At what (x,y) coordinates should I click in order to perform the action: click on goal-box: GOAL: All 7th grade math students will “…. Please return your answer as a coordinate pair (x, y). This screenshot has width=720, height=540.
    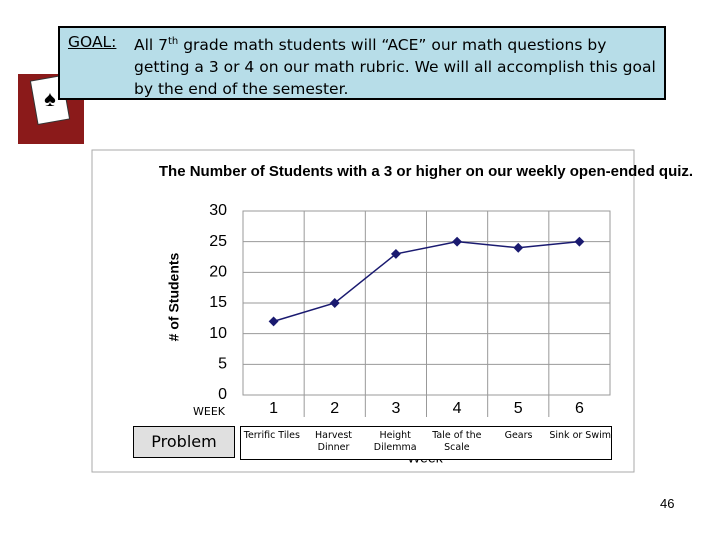
    Looking at the image, I should click on (362, 63).